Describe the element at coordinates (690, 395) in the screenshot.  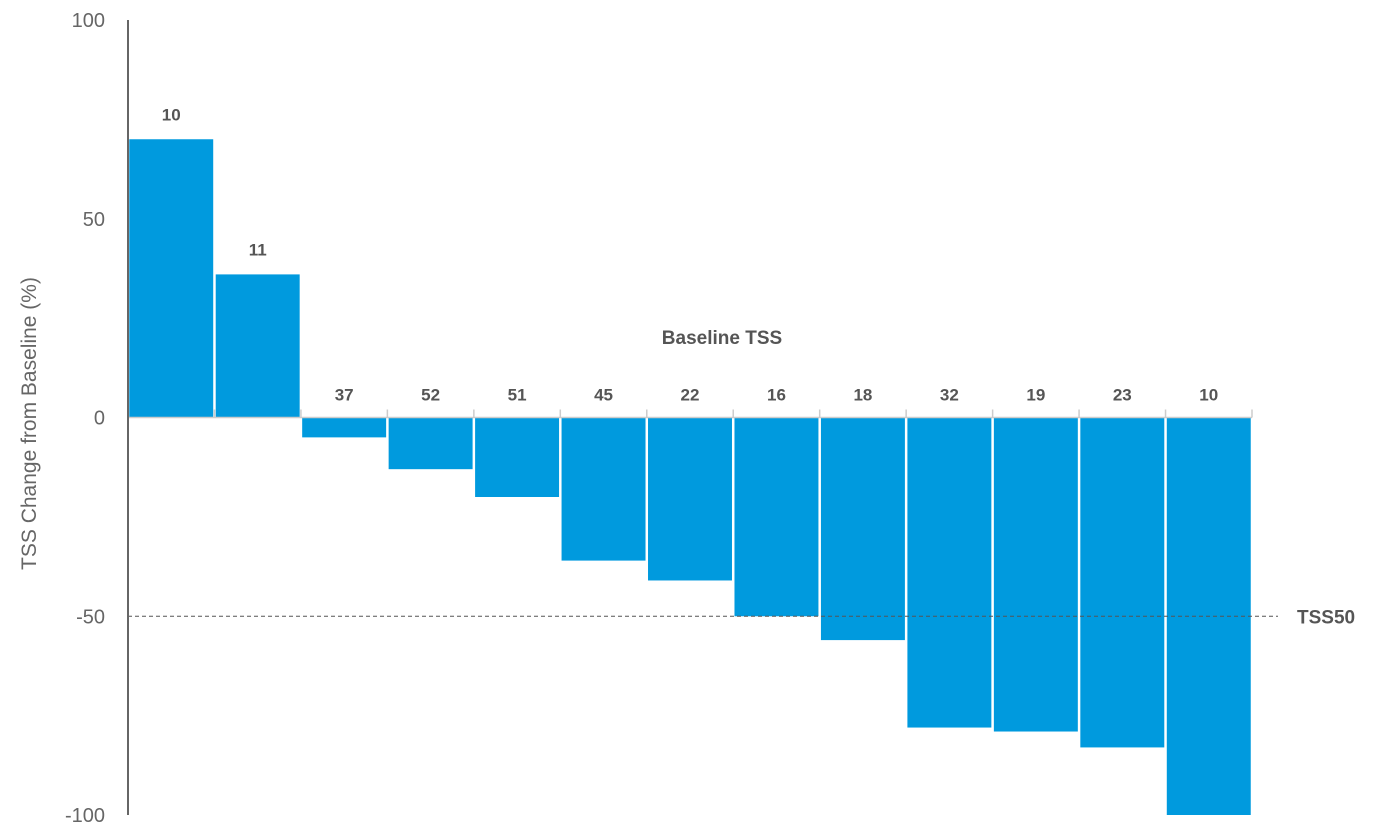
I see `bar-label-7: 22` at that location.